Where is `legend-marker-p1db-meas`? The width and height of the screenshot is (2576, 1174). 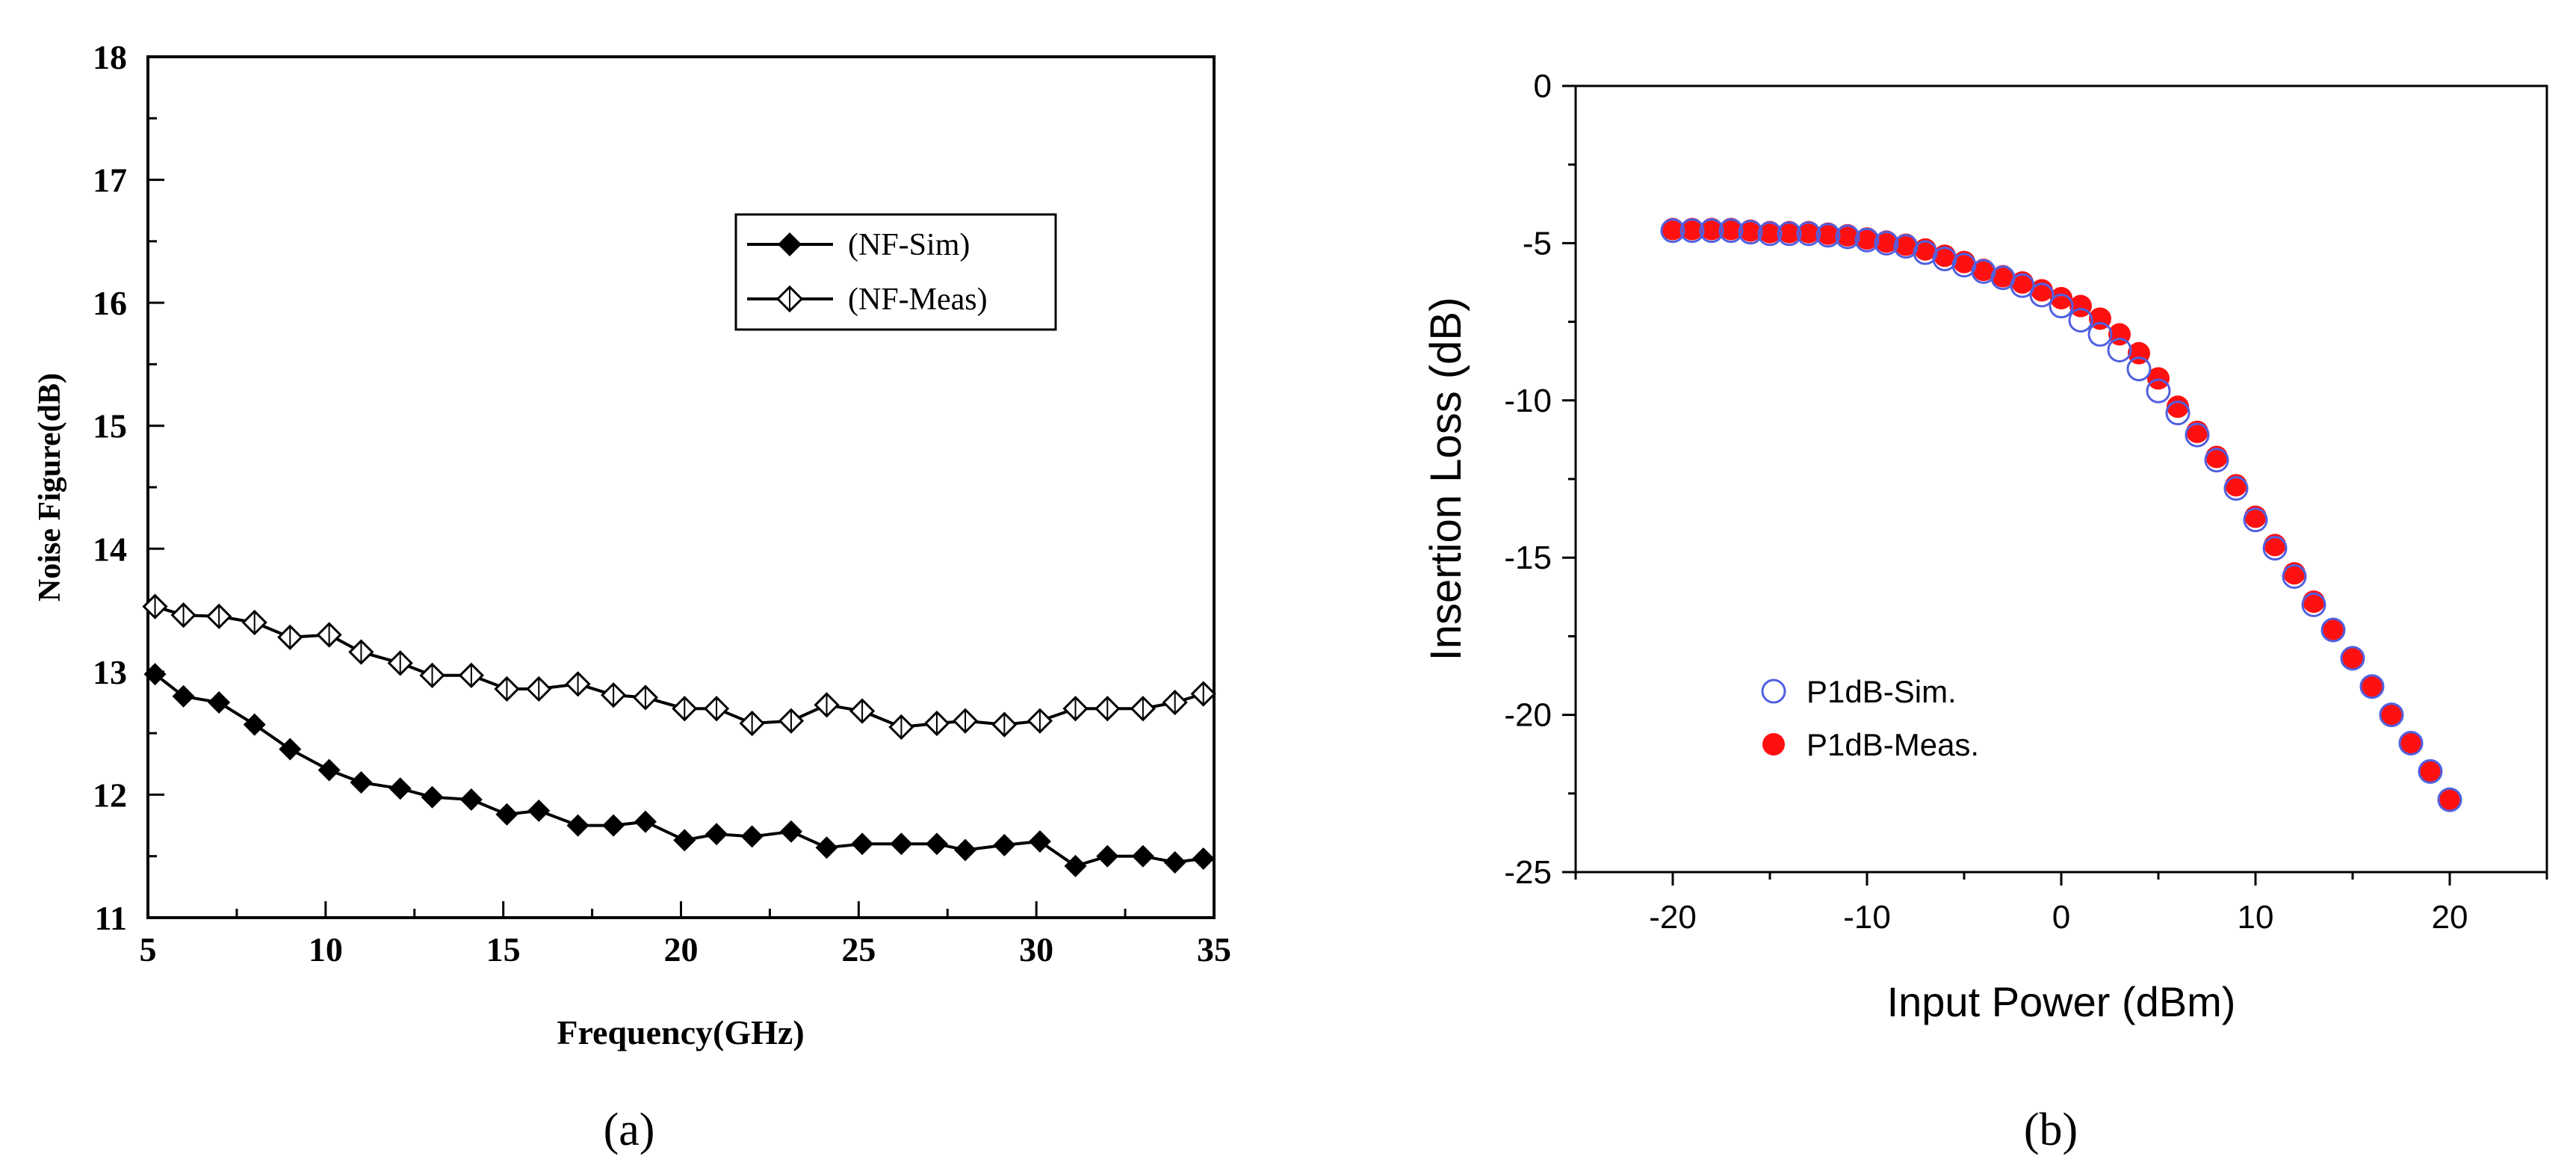 legend-marker-p1db-meas is located at coordinates (1773, 744).